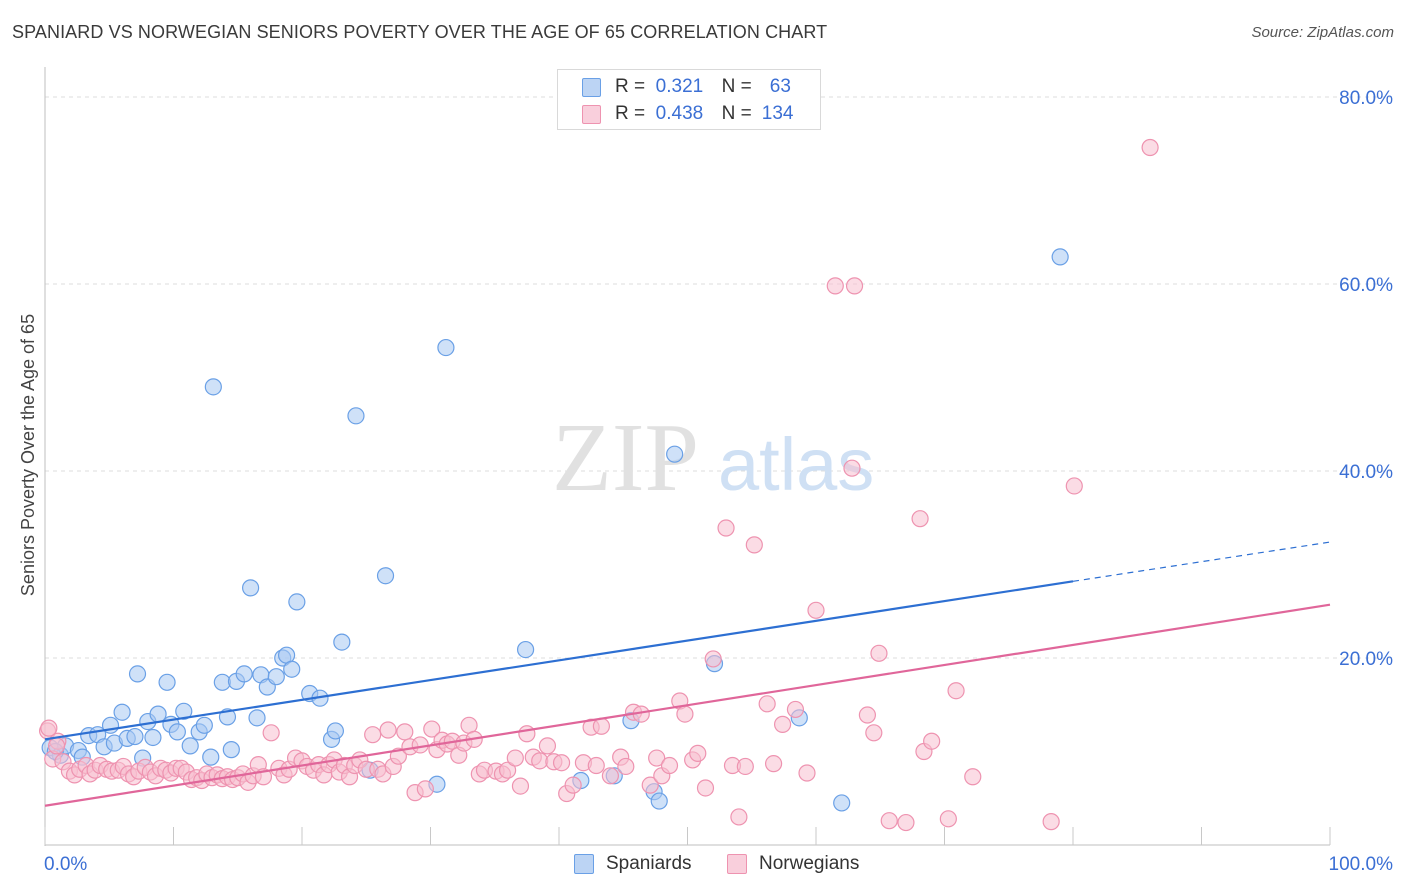  I want to click on n-value: 134, so click(777, 113).